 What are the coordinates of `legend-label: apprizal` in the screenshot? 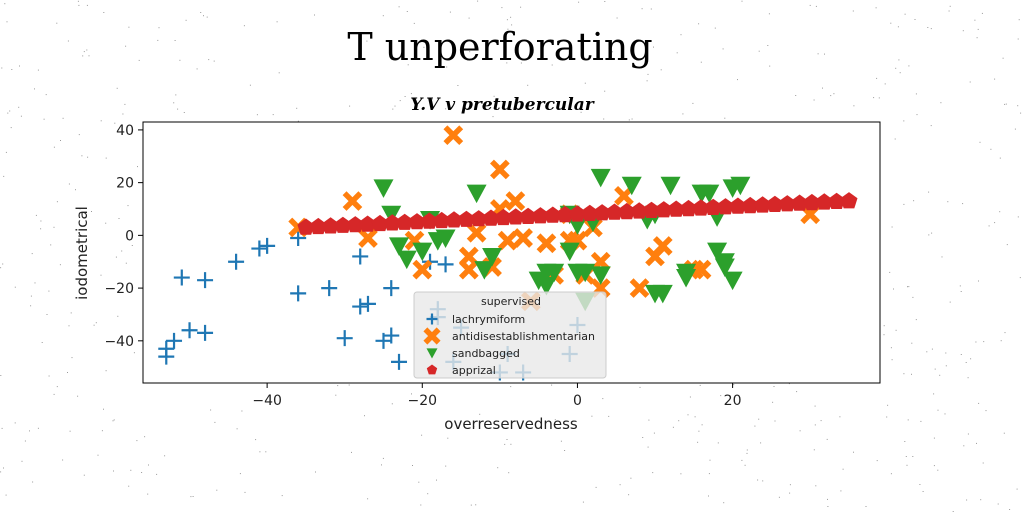 It's located at (474, 370).